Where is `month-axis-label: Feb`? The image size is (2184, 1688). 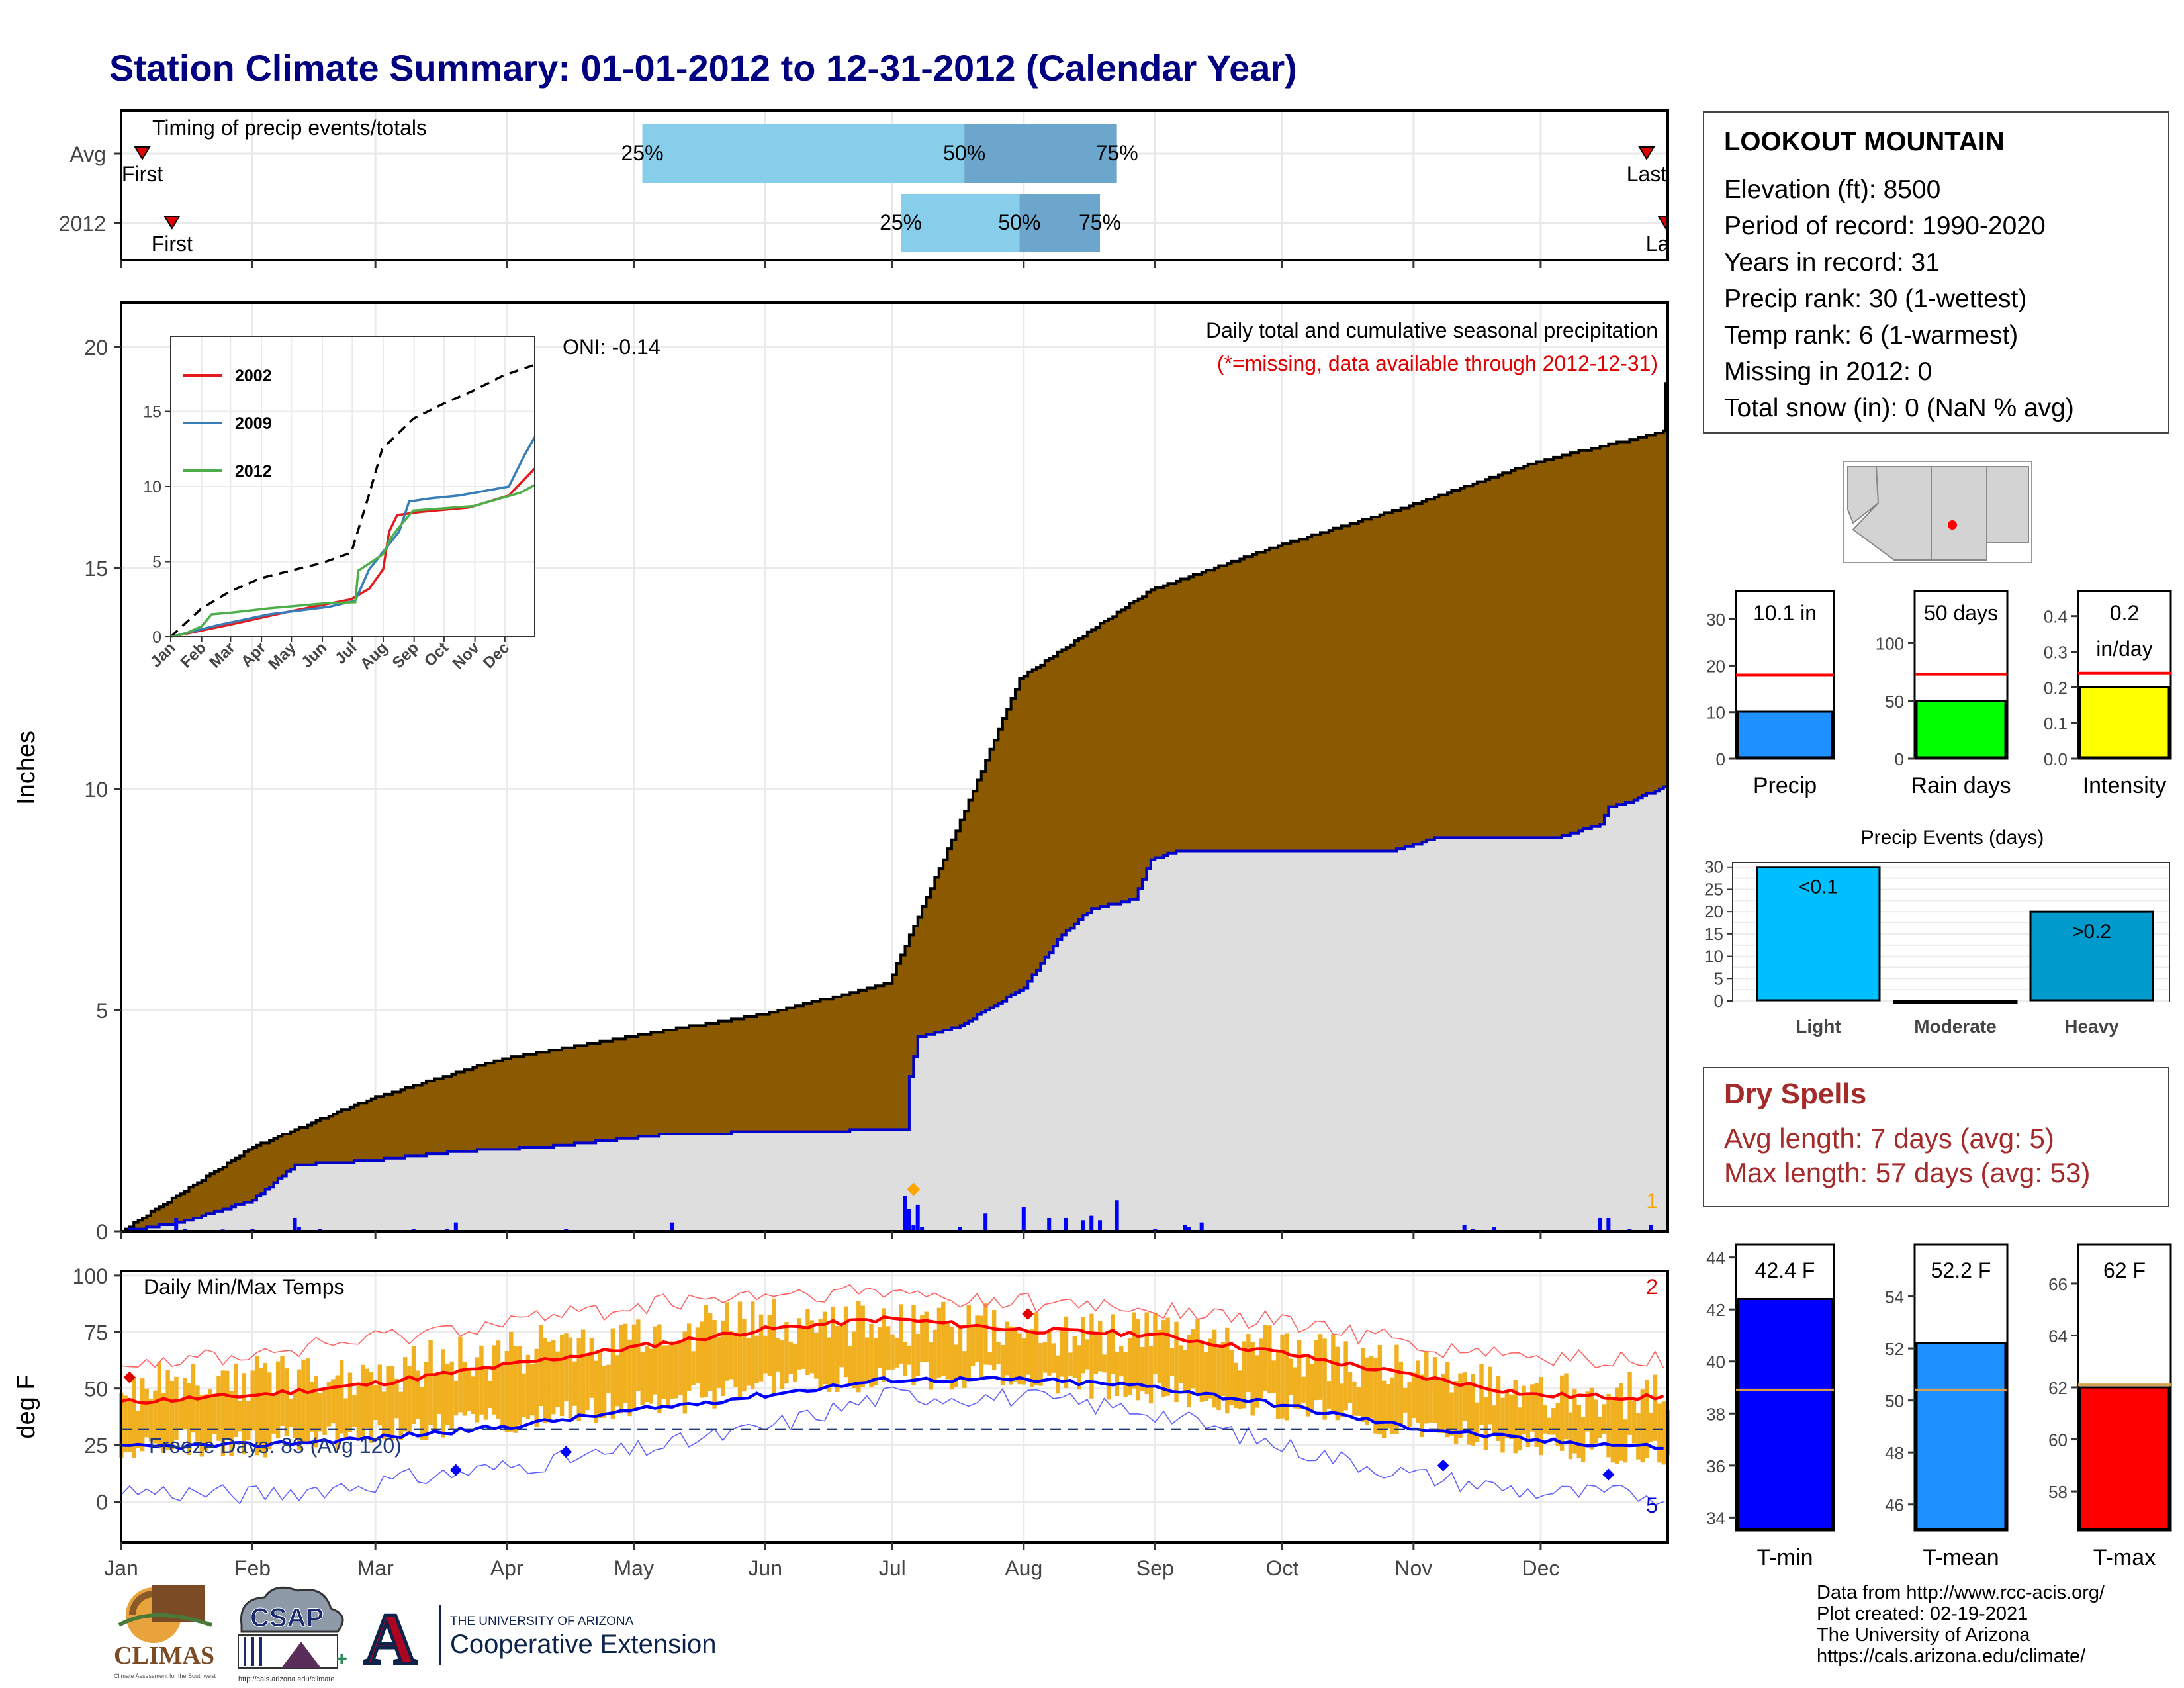
month-axis-label: Feb is located at coordinates (252, 1568).